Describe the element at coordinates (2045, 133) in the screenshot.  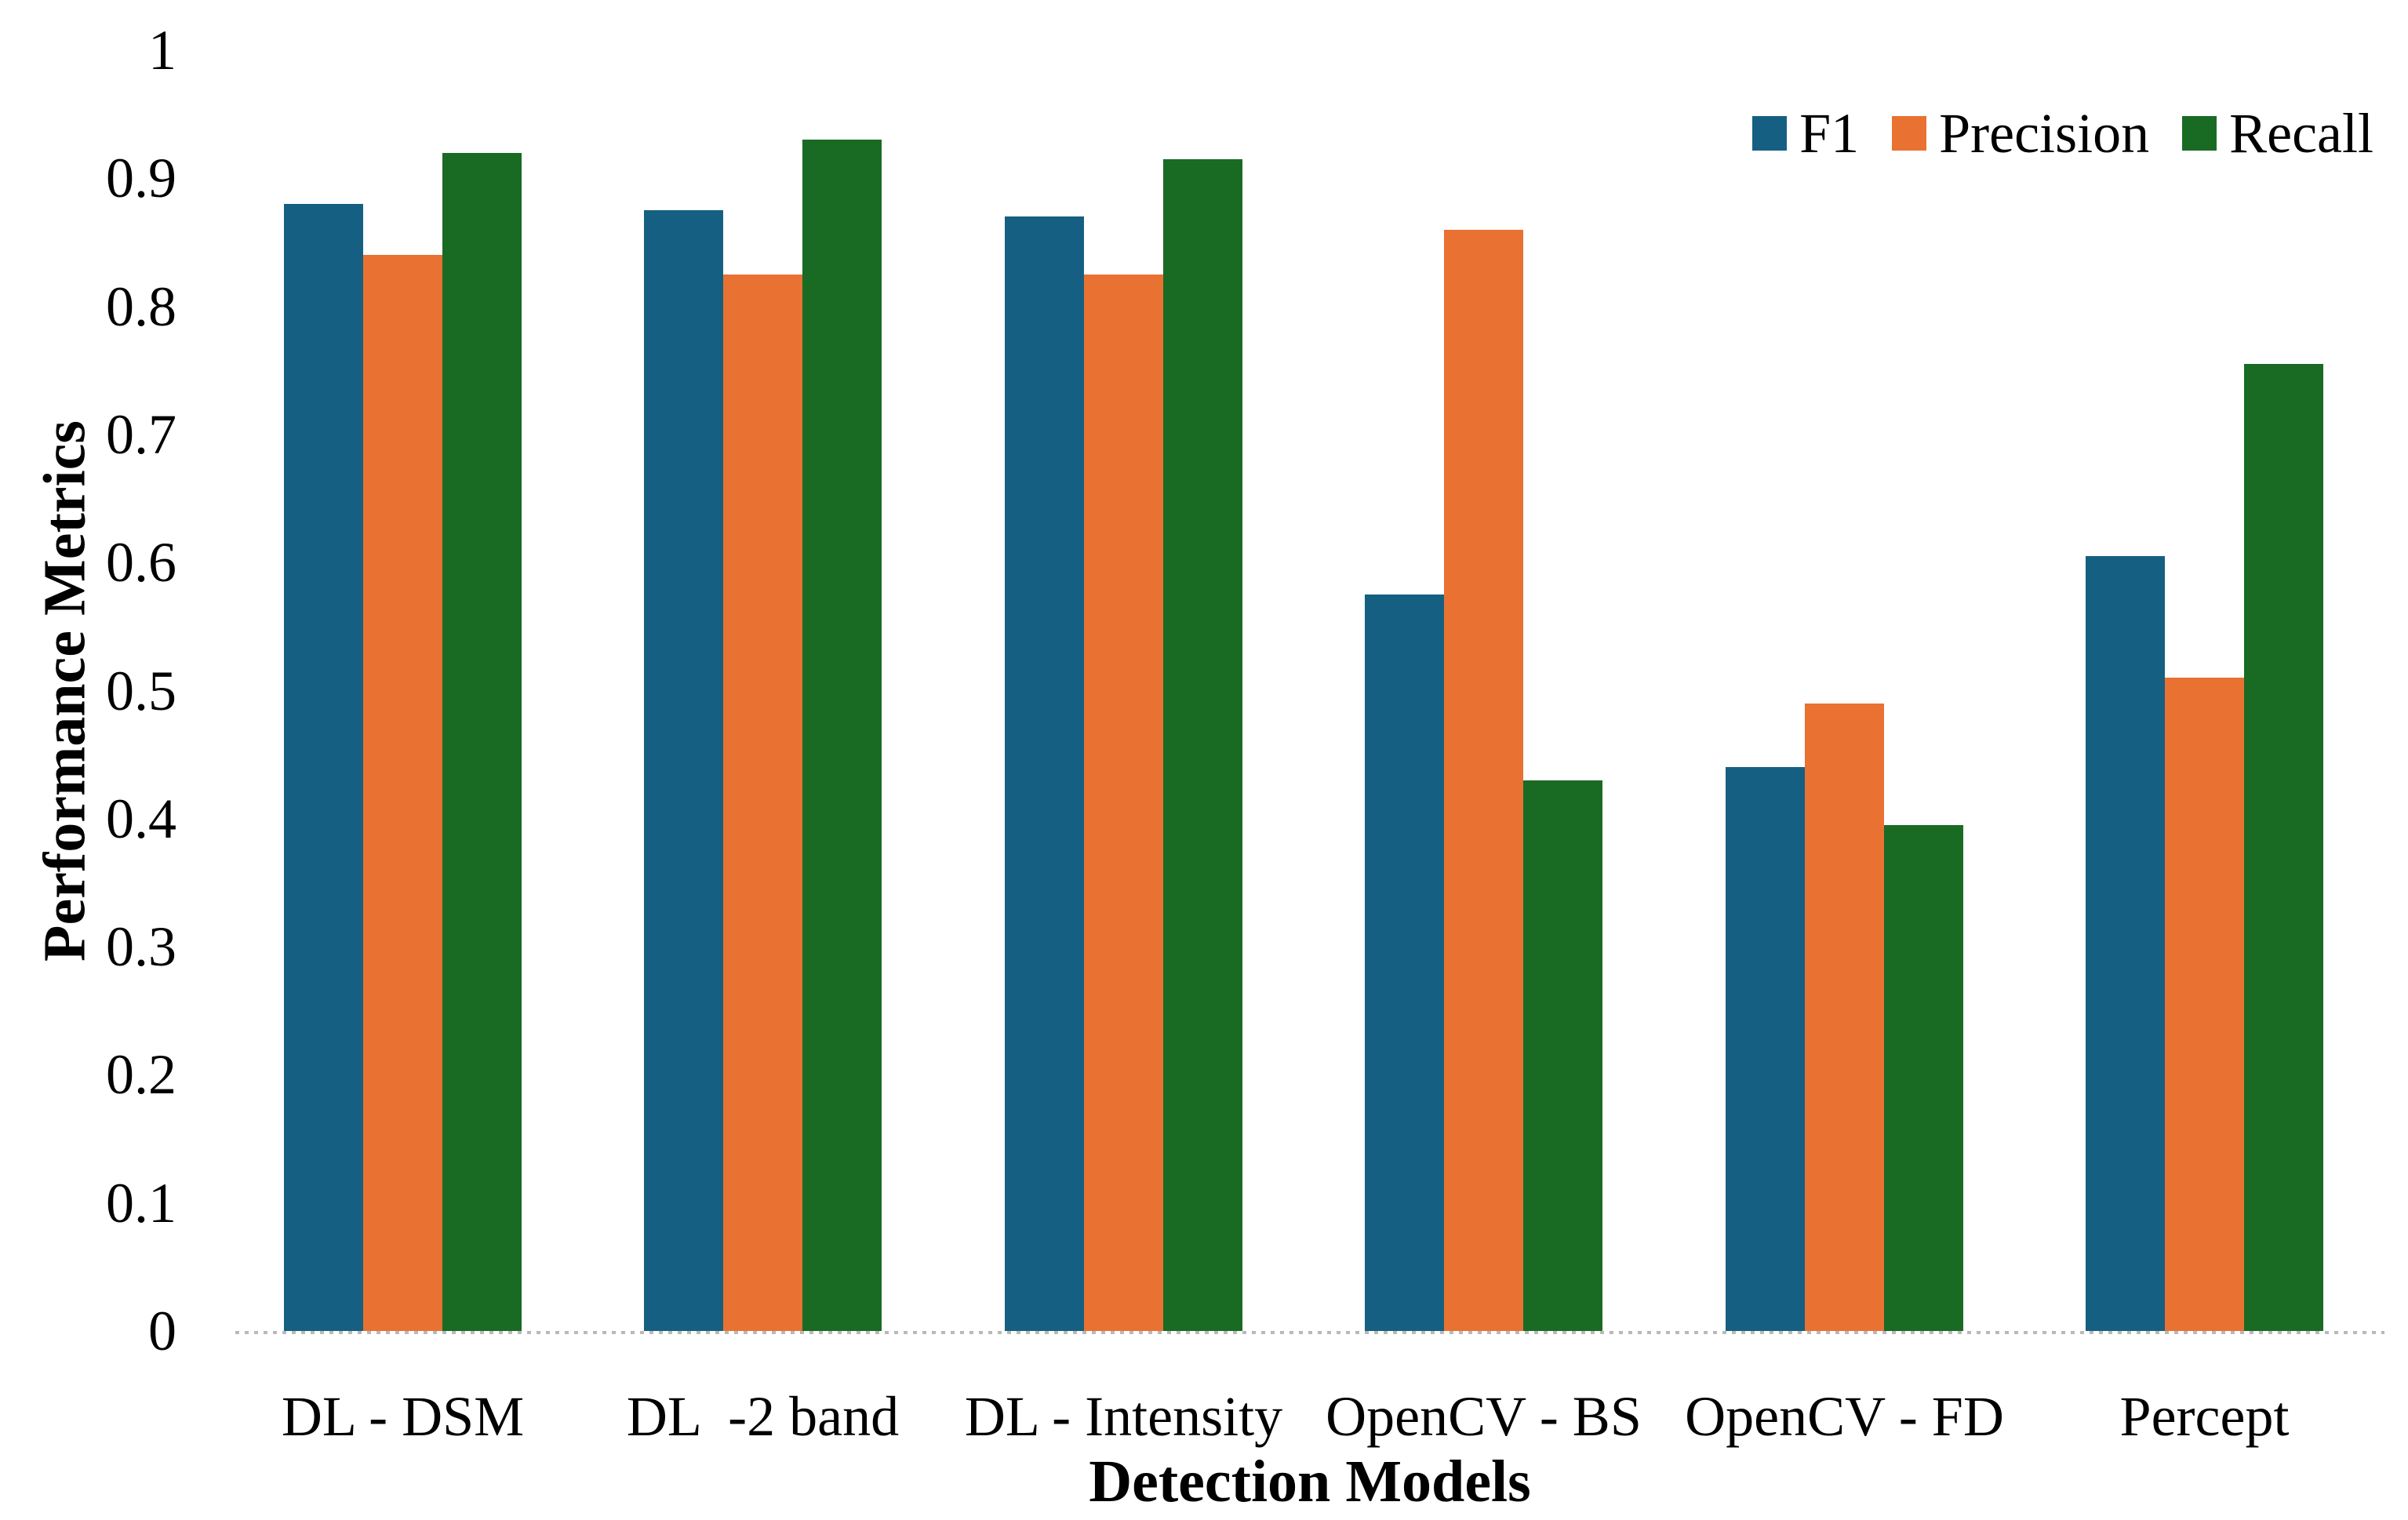
I see `legend-label-precision: Precision` at that location.